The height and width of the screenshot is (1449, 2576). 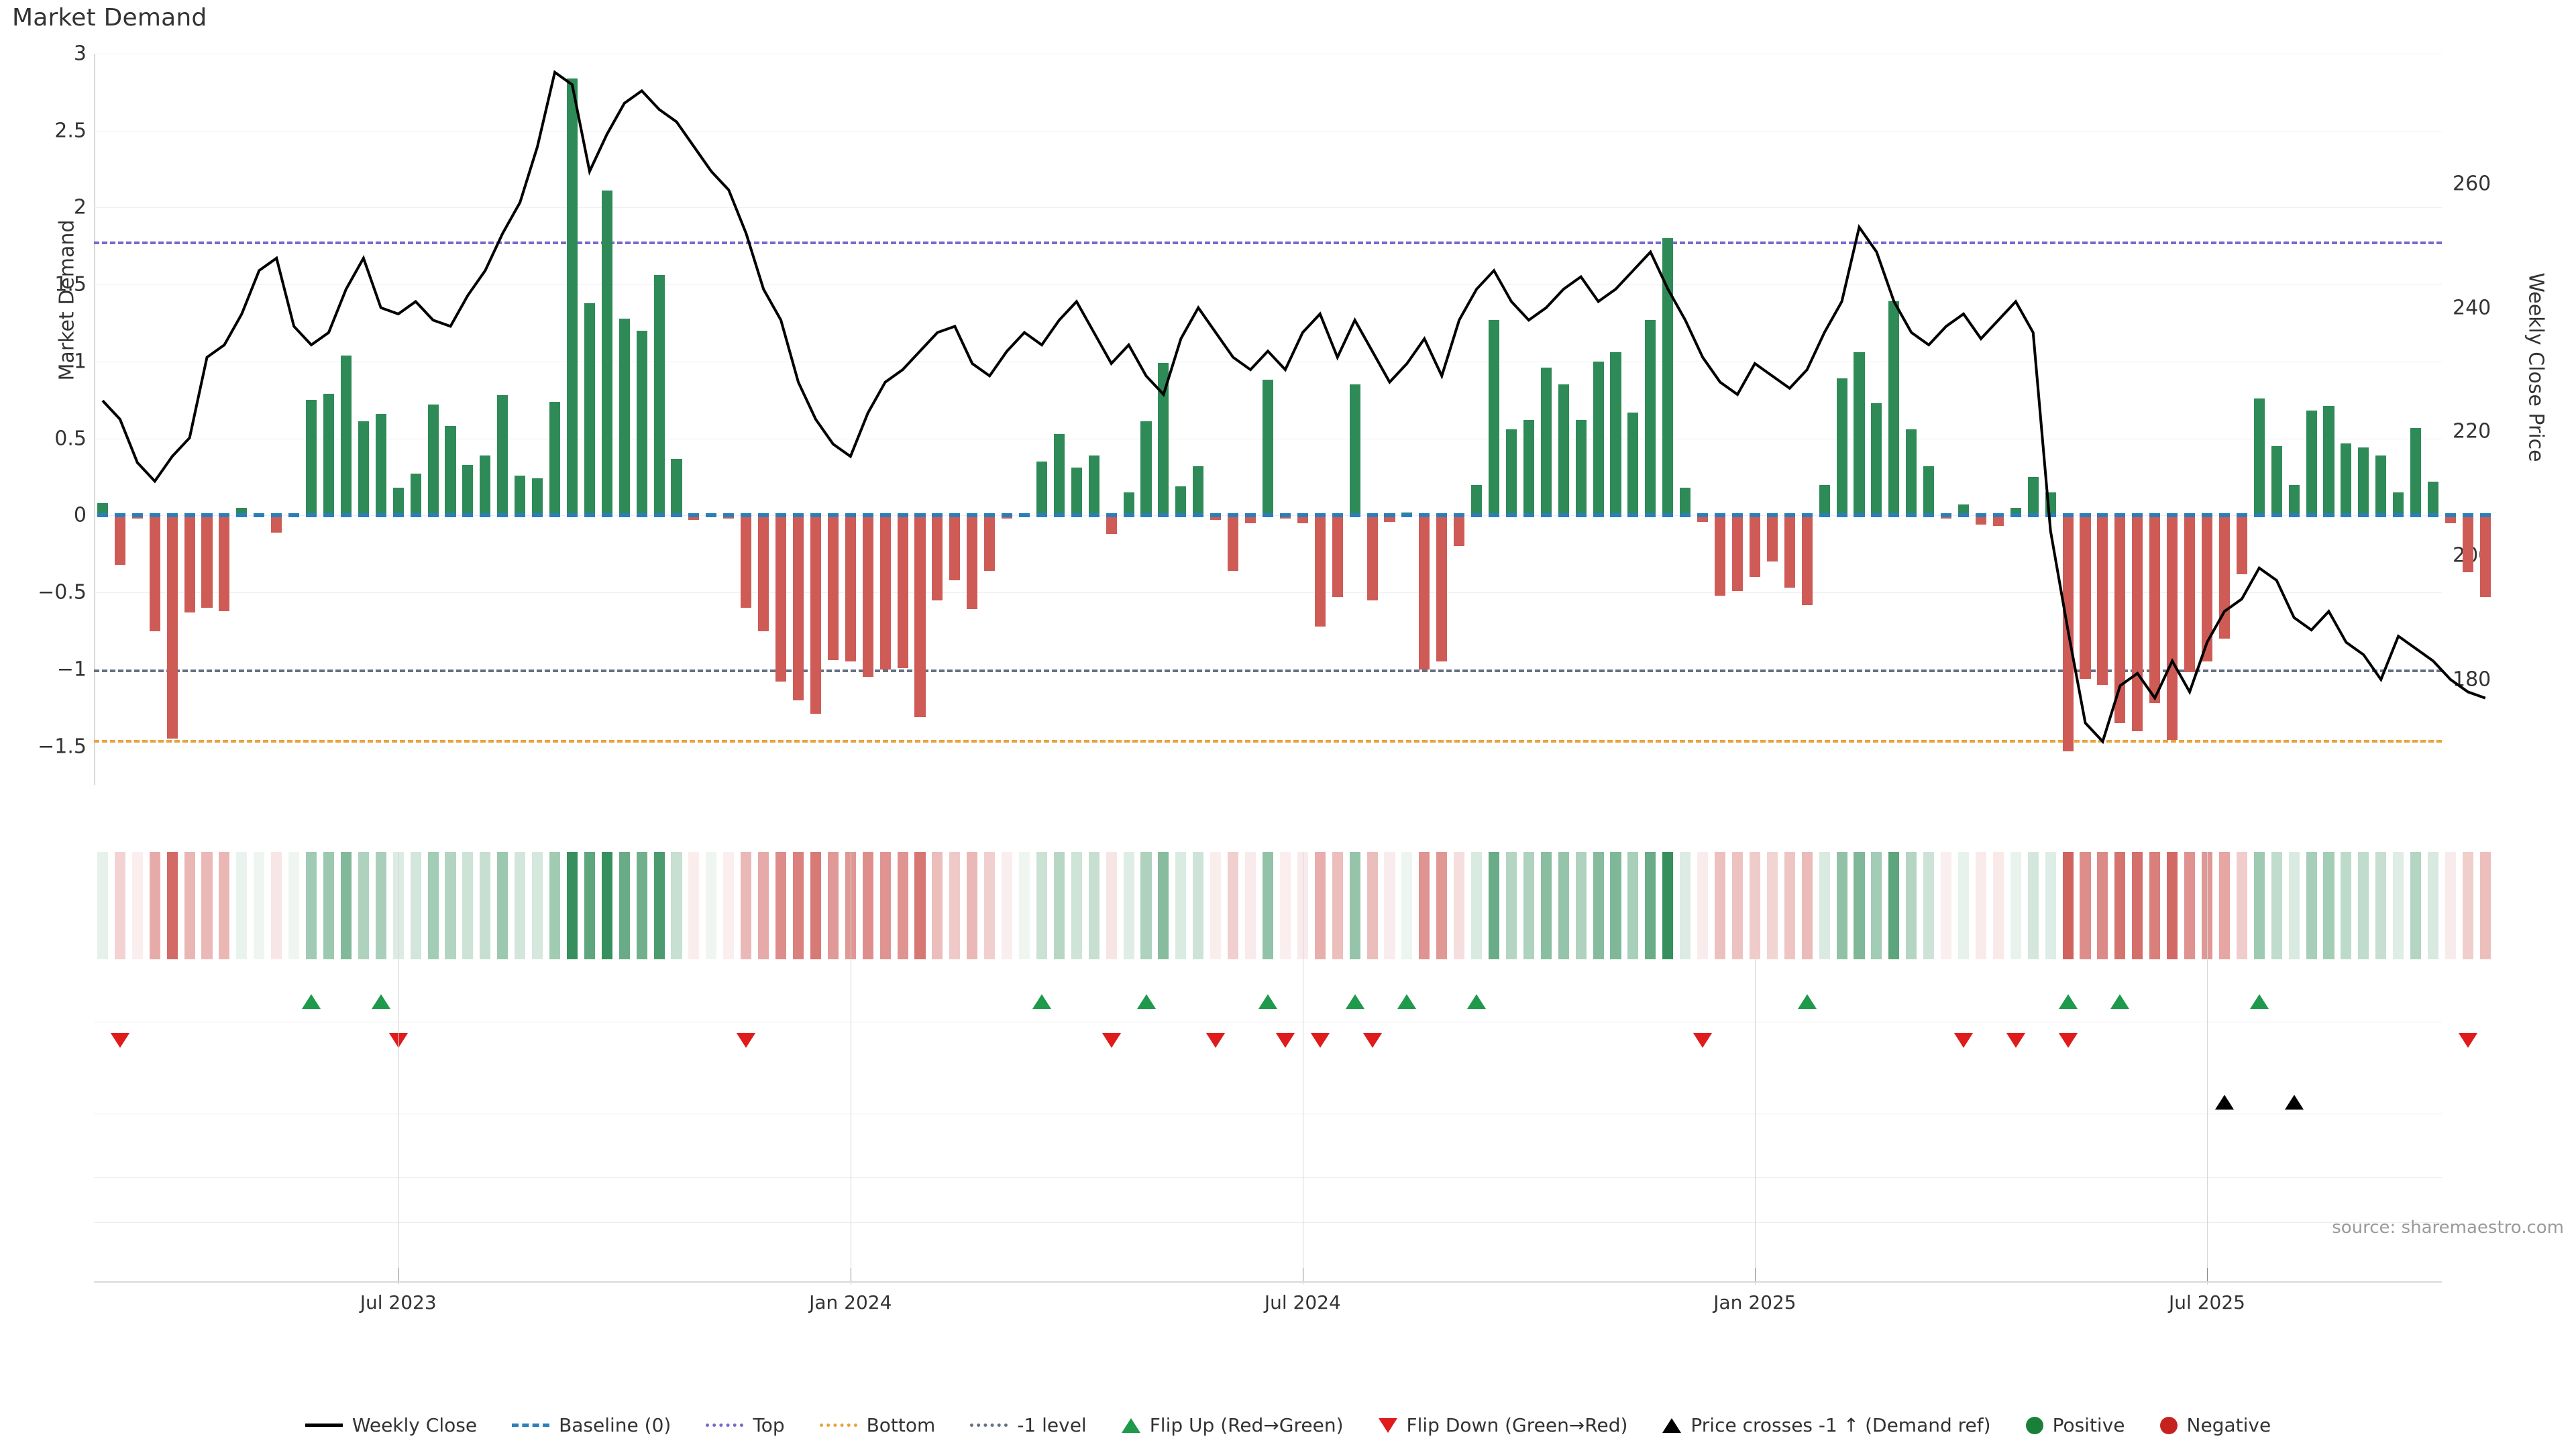 I want to click on y-tick-left: 0, so click(x=80, y=515).